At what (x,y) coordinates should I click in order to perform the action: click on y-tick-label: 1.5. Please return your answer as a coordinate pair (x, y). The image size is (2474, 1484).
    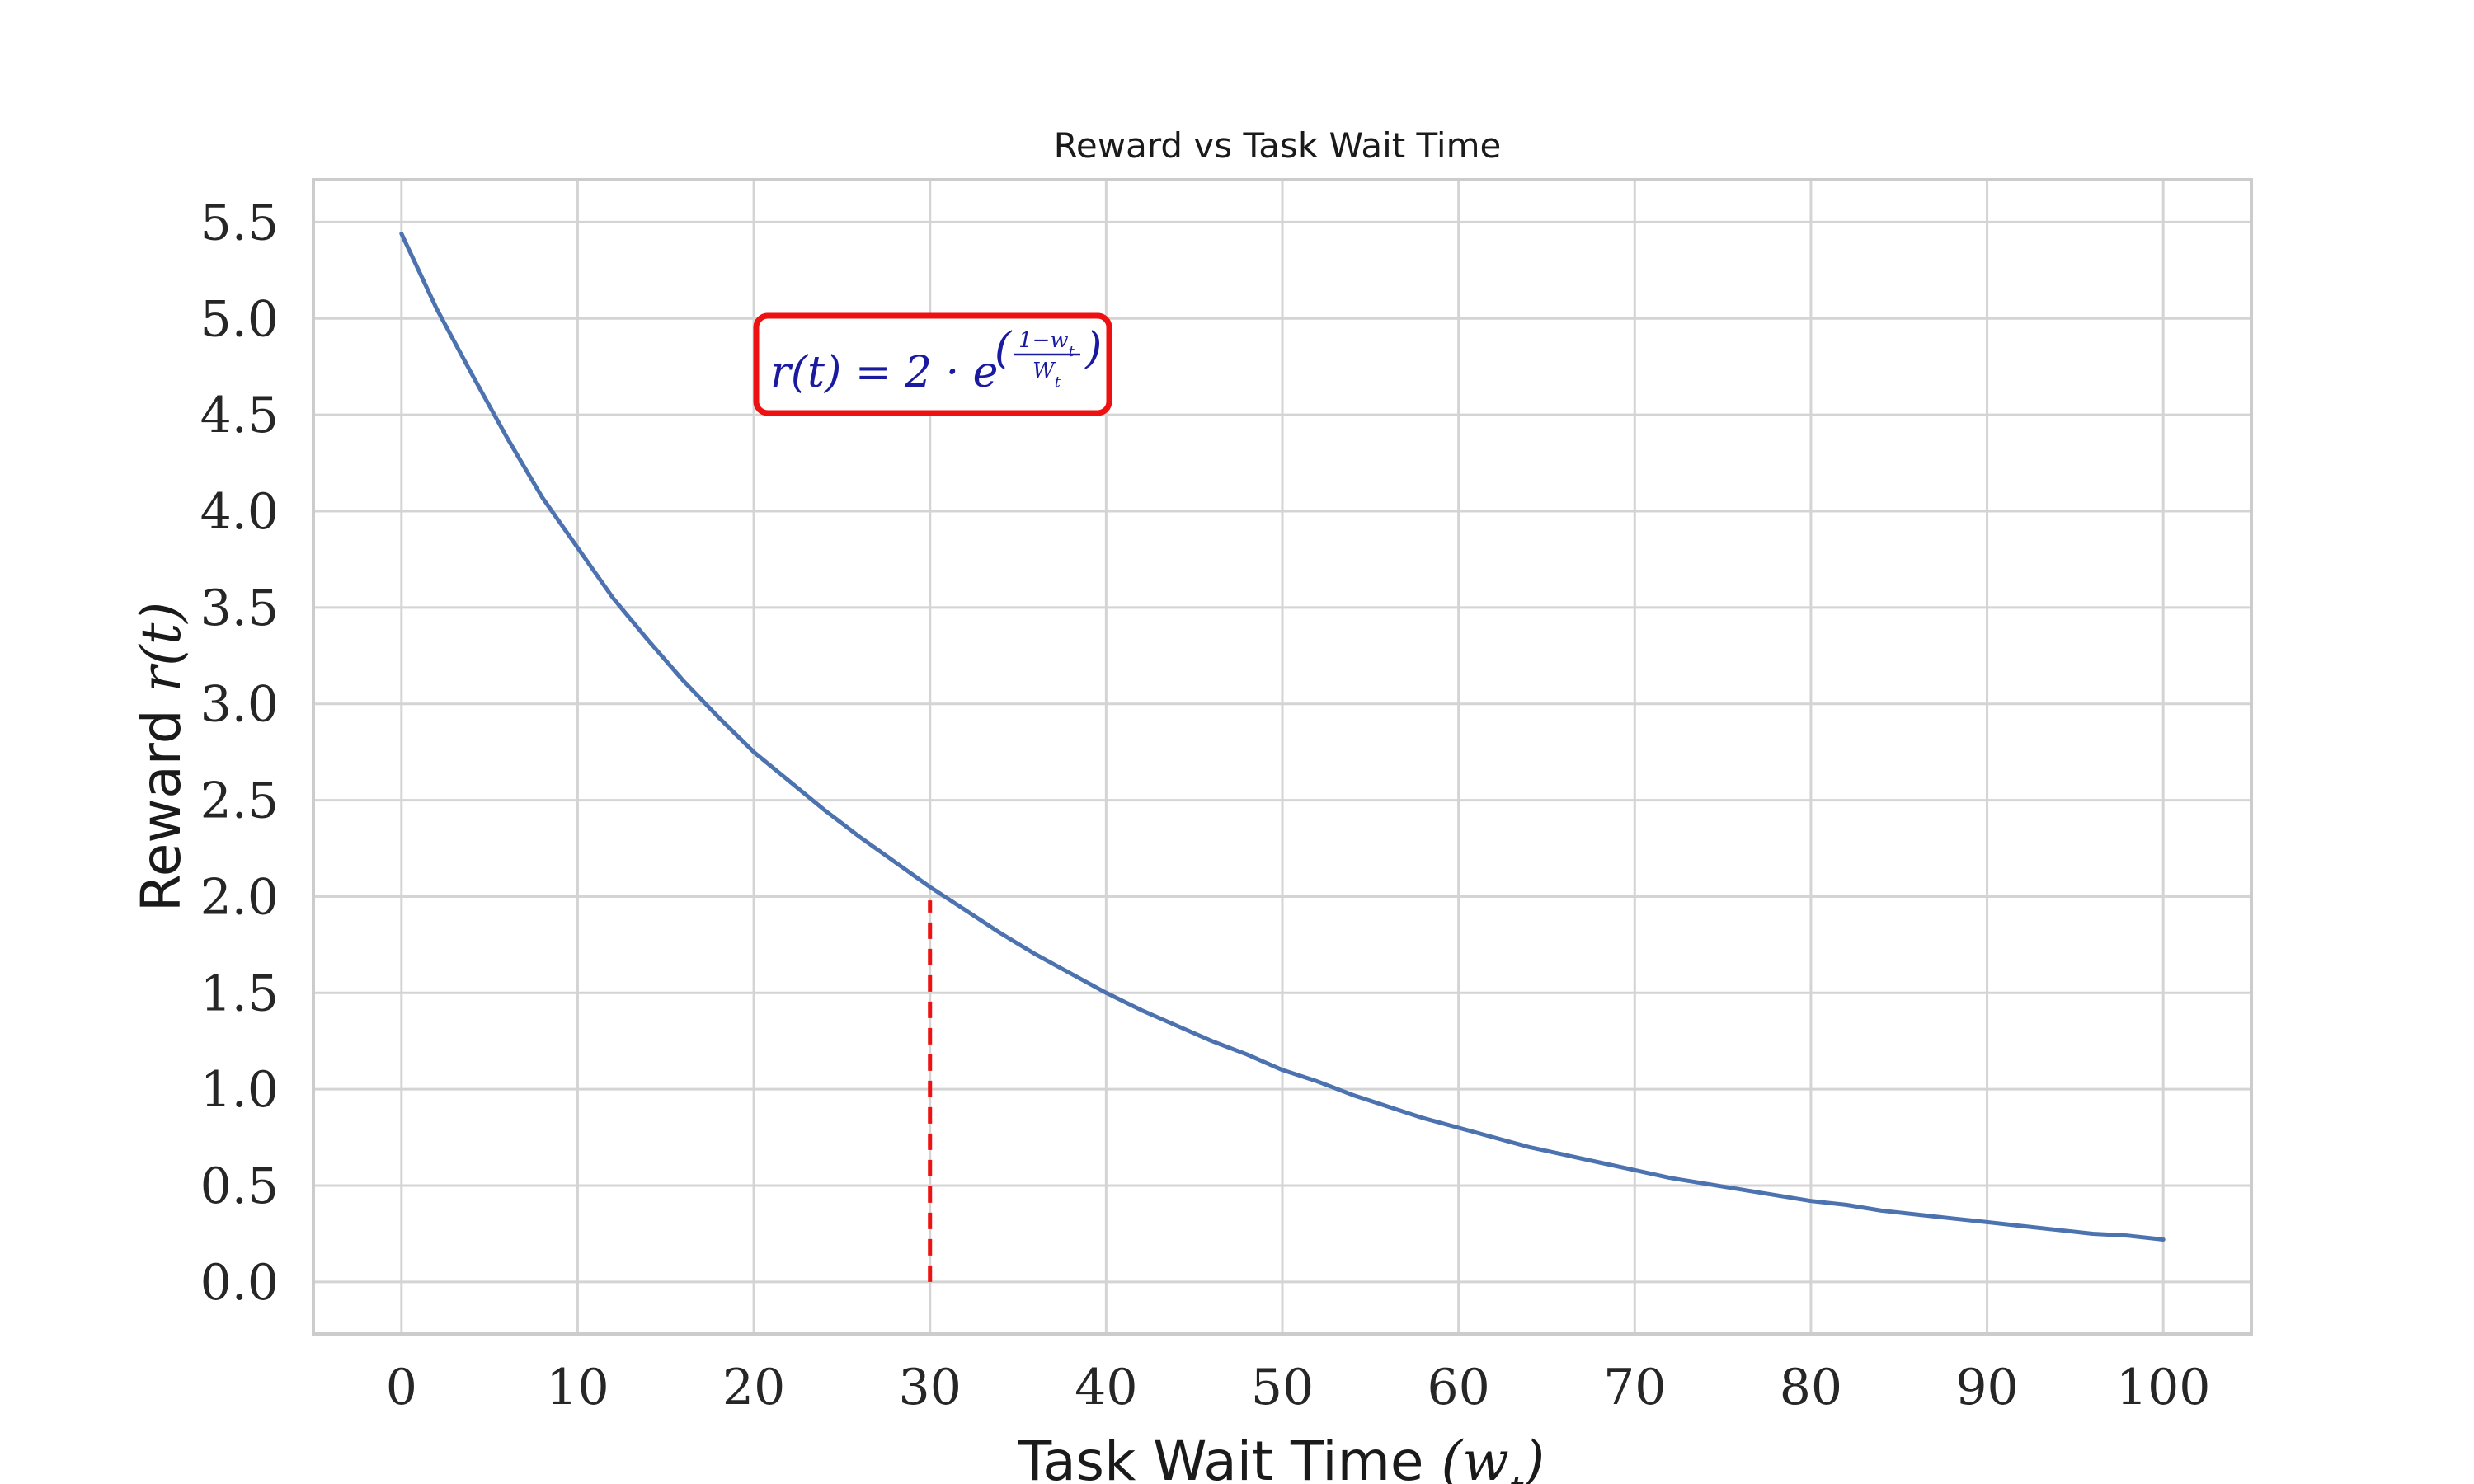
    Looking at the image, I should click on (239, 993).